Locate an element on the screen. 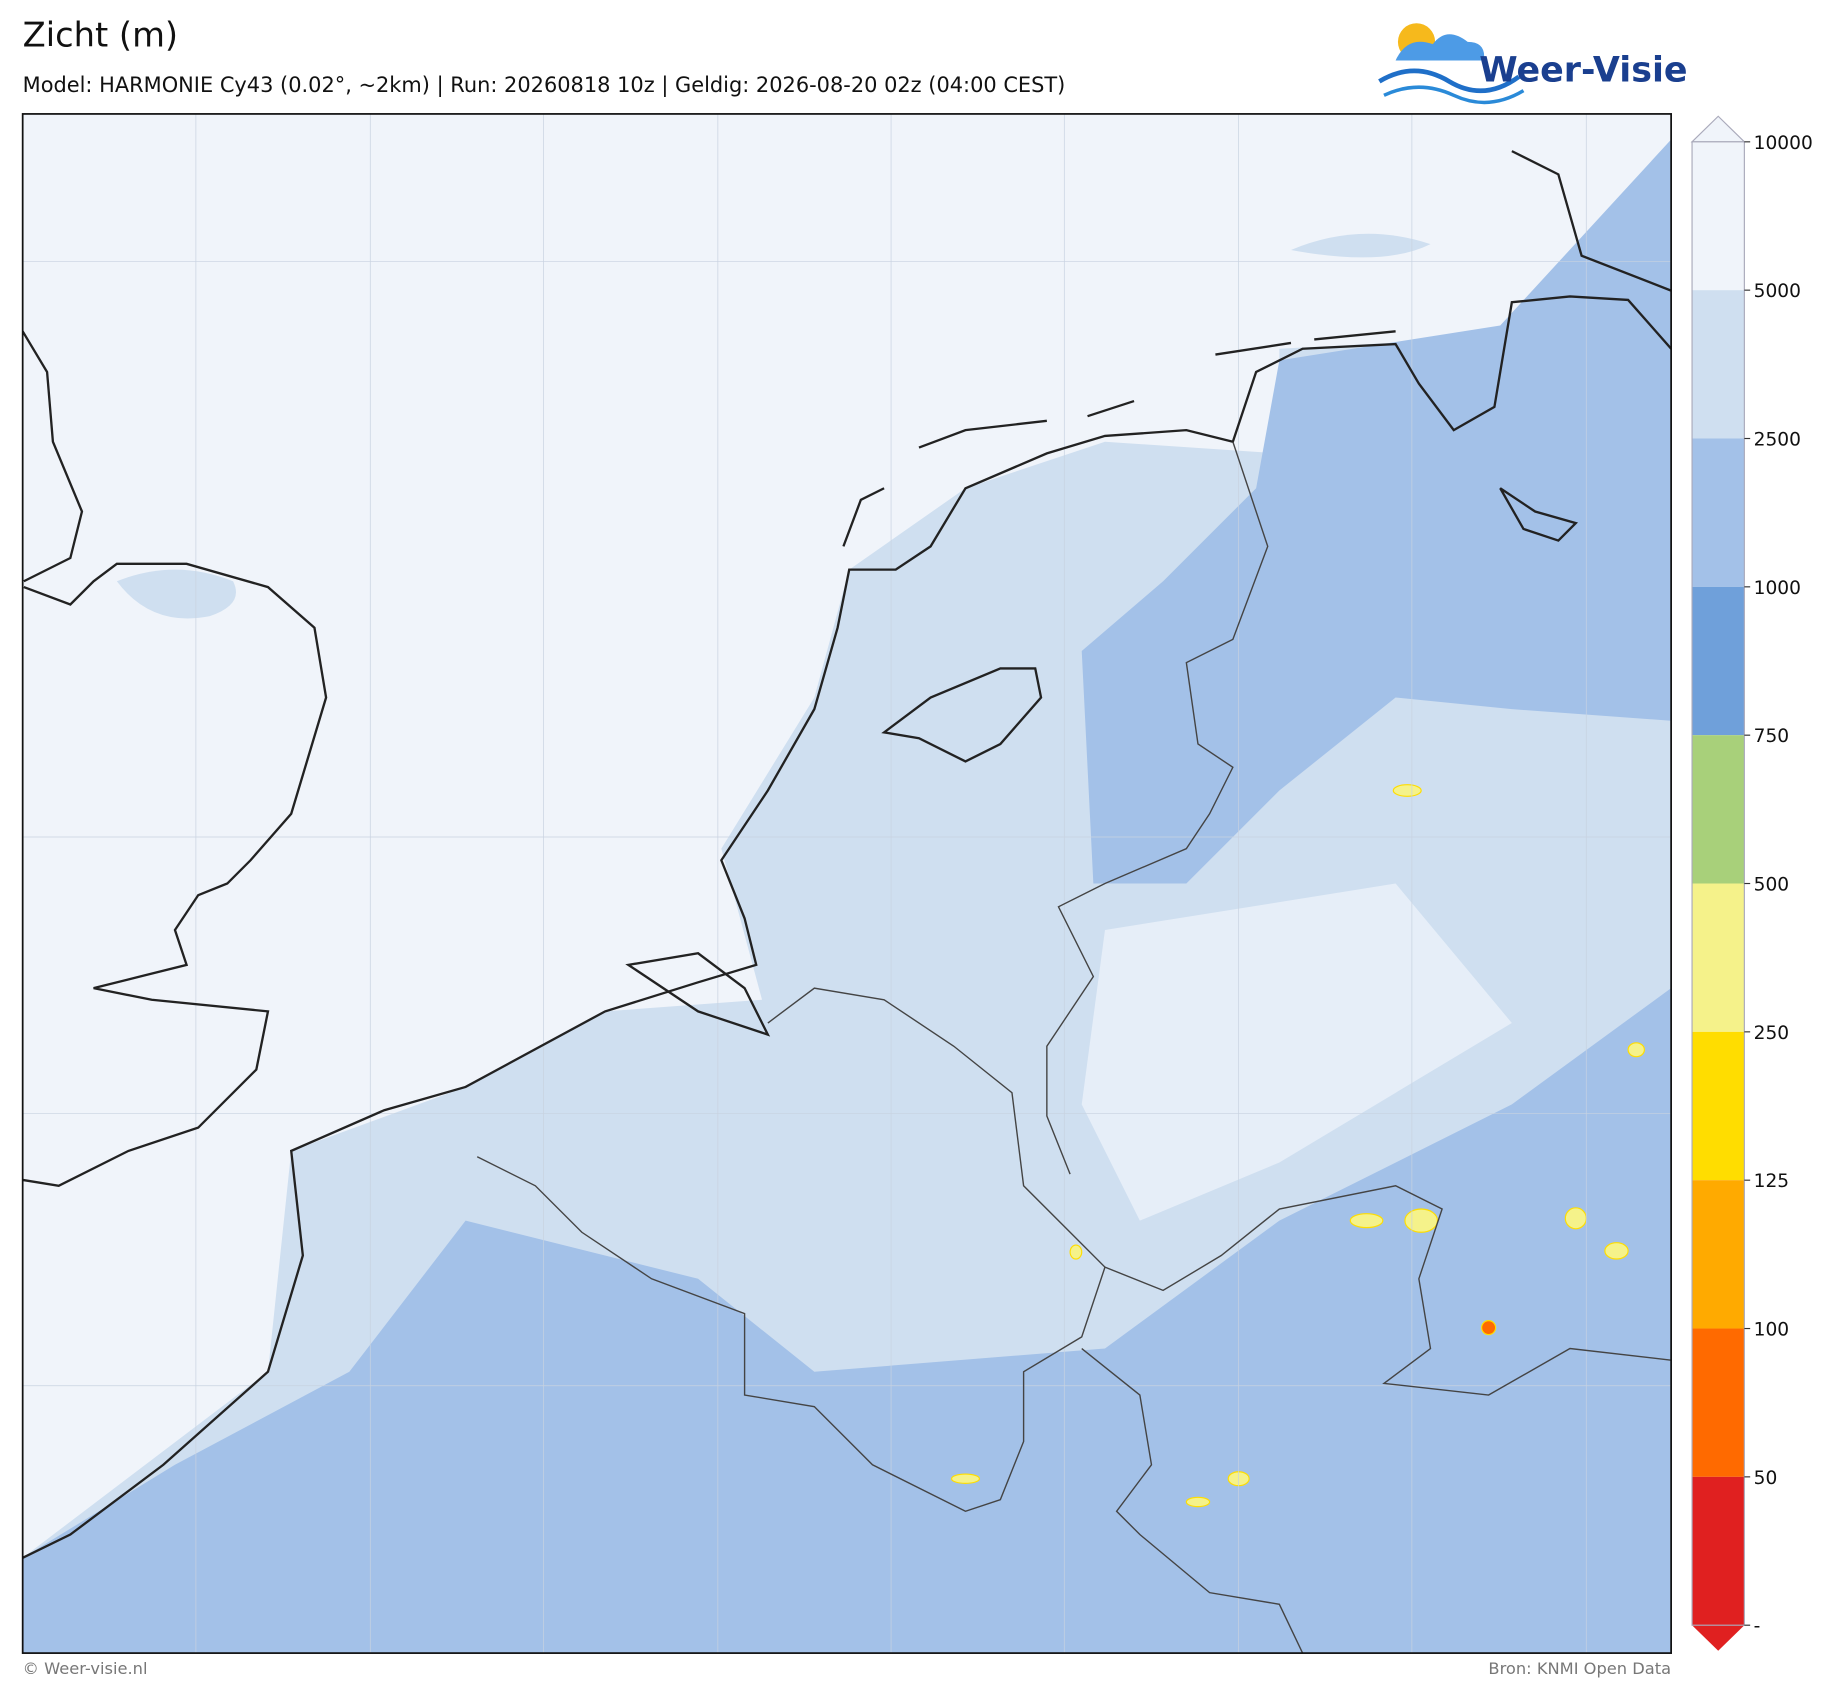 This screenshot has width=1824, height=1681. logo-cloud is located at coordinates (1440, 47).